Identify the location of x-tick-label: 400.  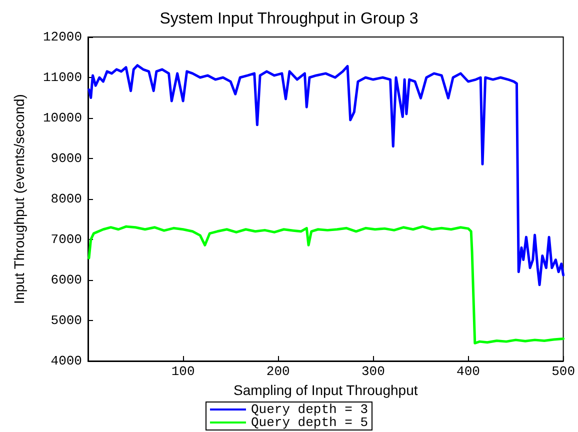
(468, 371).